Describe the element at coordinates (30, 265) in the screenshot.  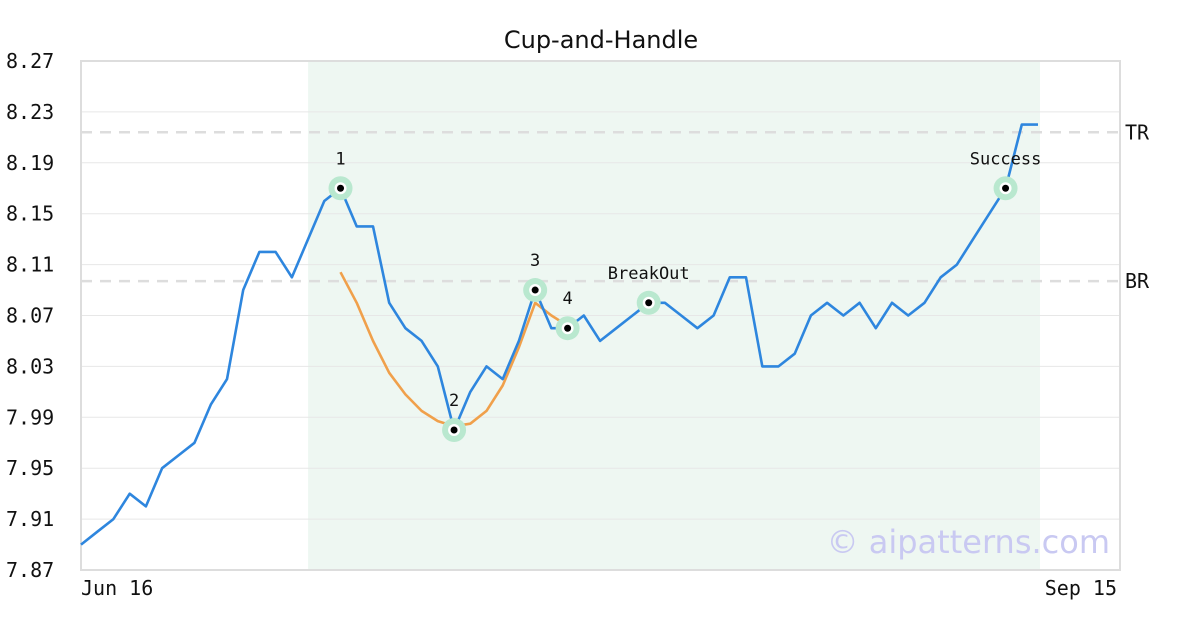
I see `y-tick-label: 8.11` at that location.